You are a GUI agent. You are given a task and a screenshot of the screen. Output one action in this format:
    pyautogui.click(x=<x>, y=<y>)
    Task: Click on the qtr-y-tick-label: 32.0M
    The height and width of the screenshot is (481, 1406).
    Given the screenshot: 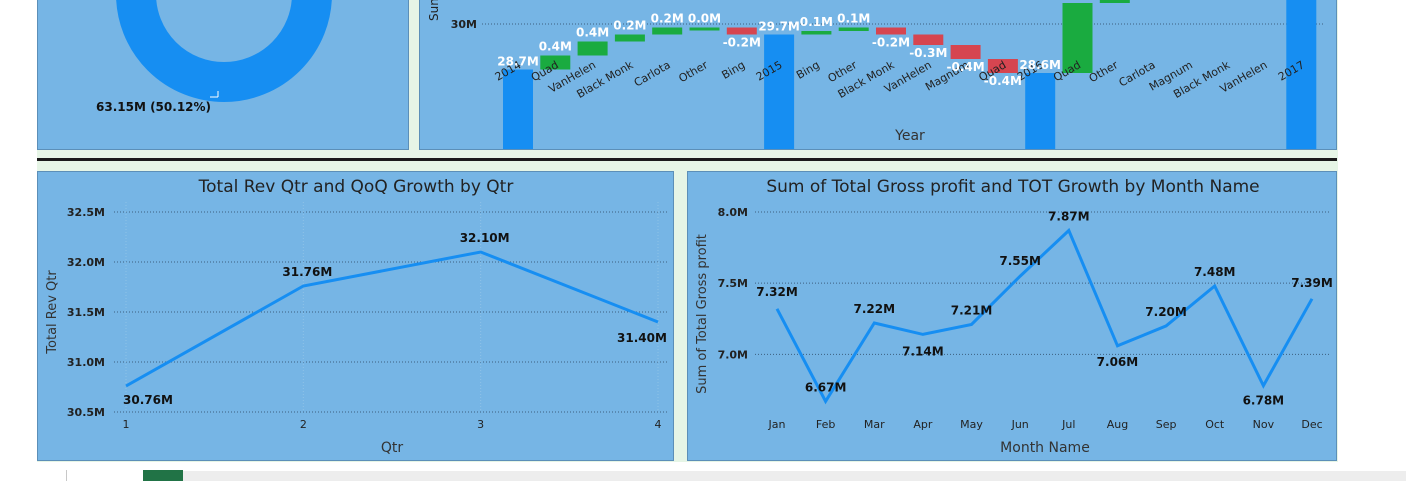 What is the action you would take?
    pyautogui.click(x=86, y=262)
    